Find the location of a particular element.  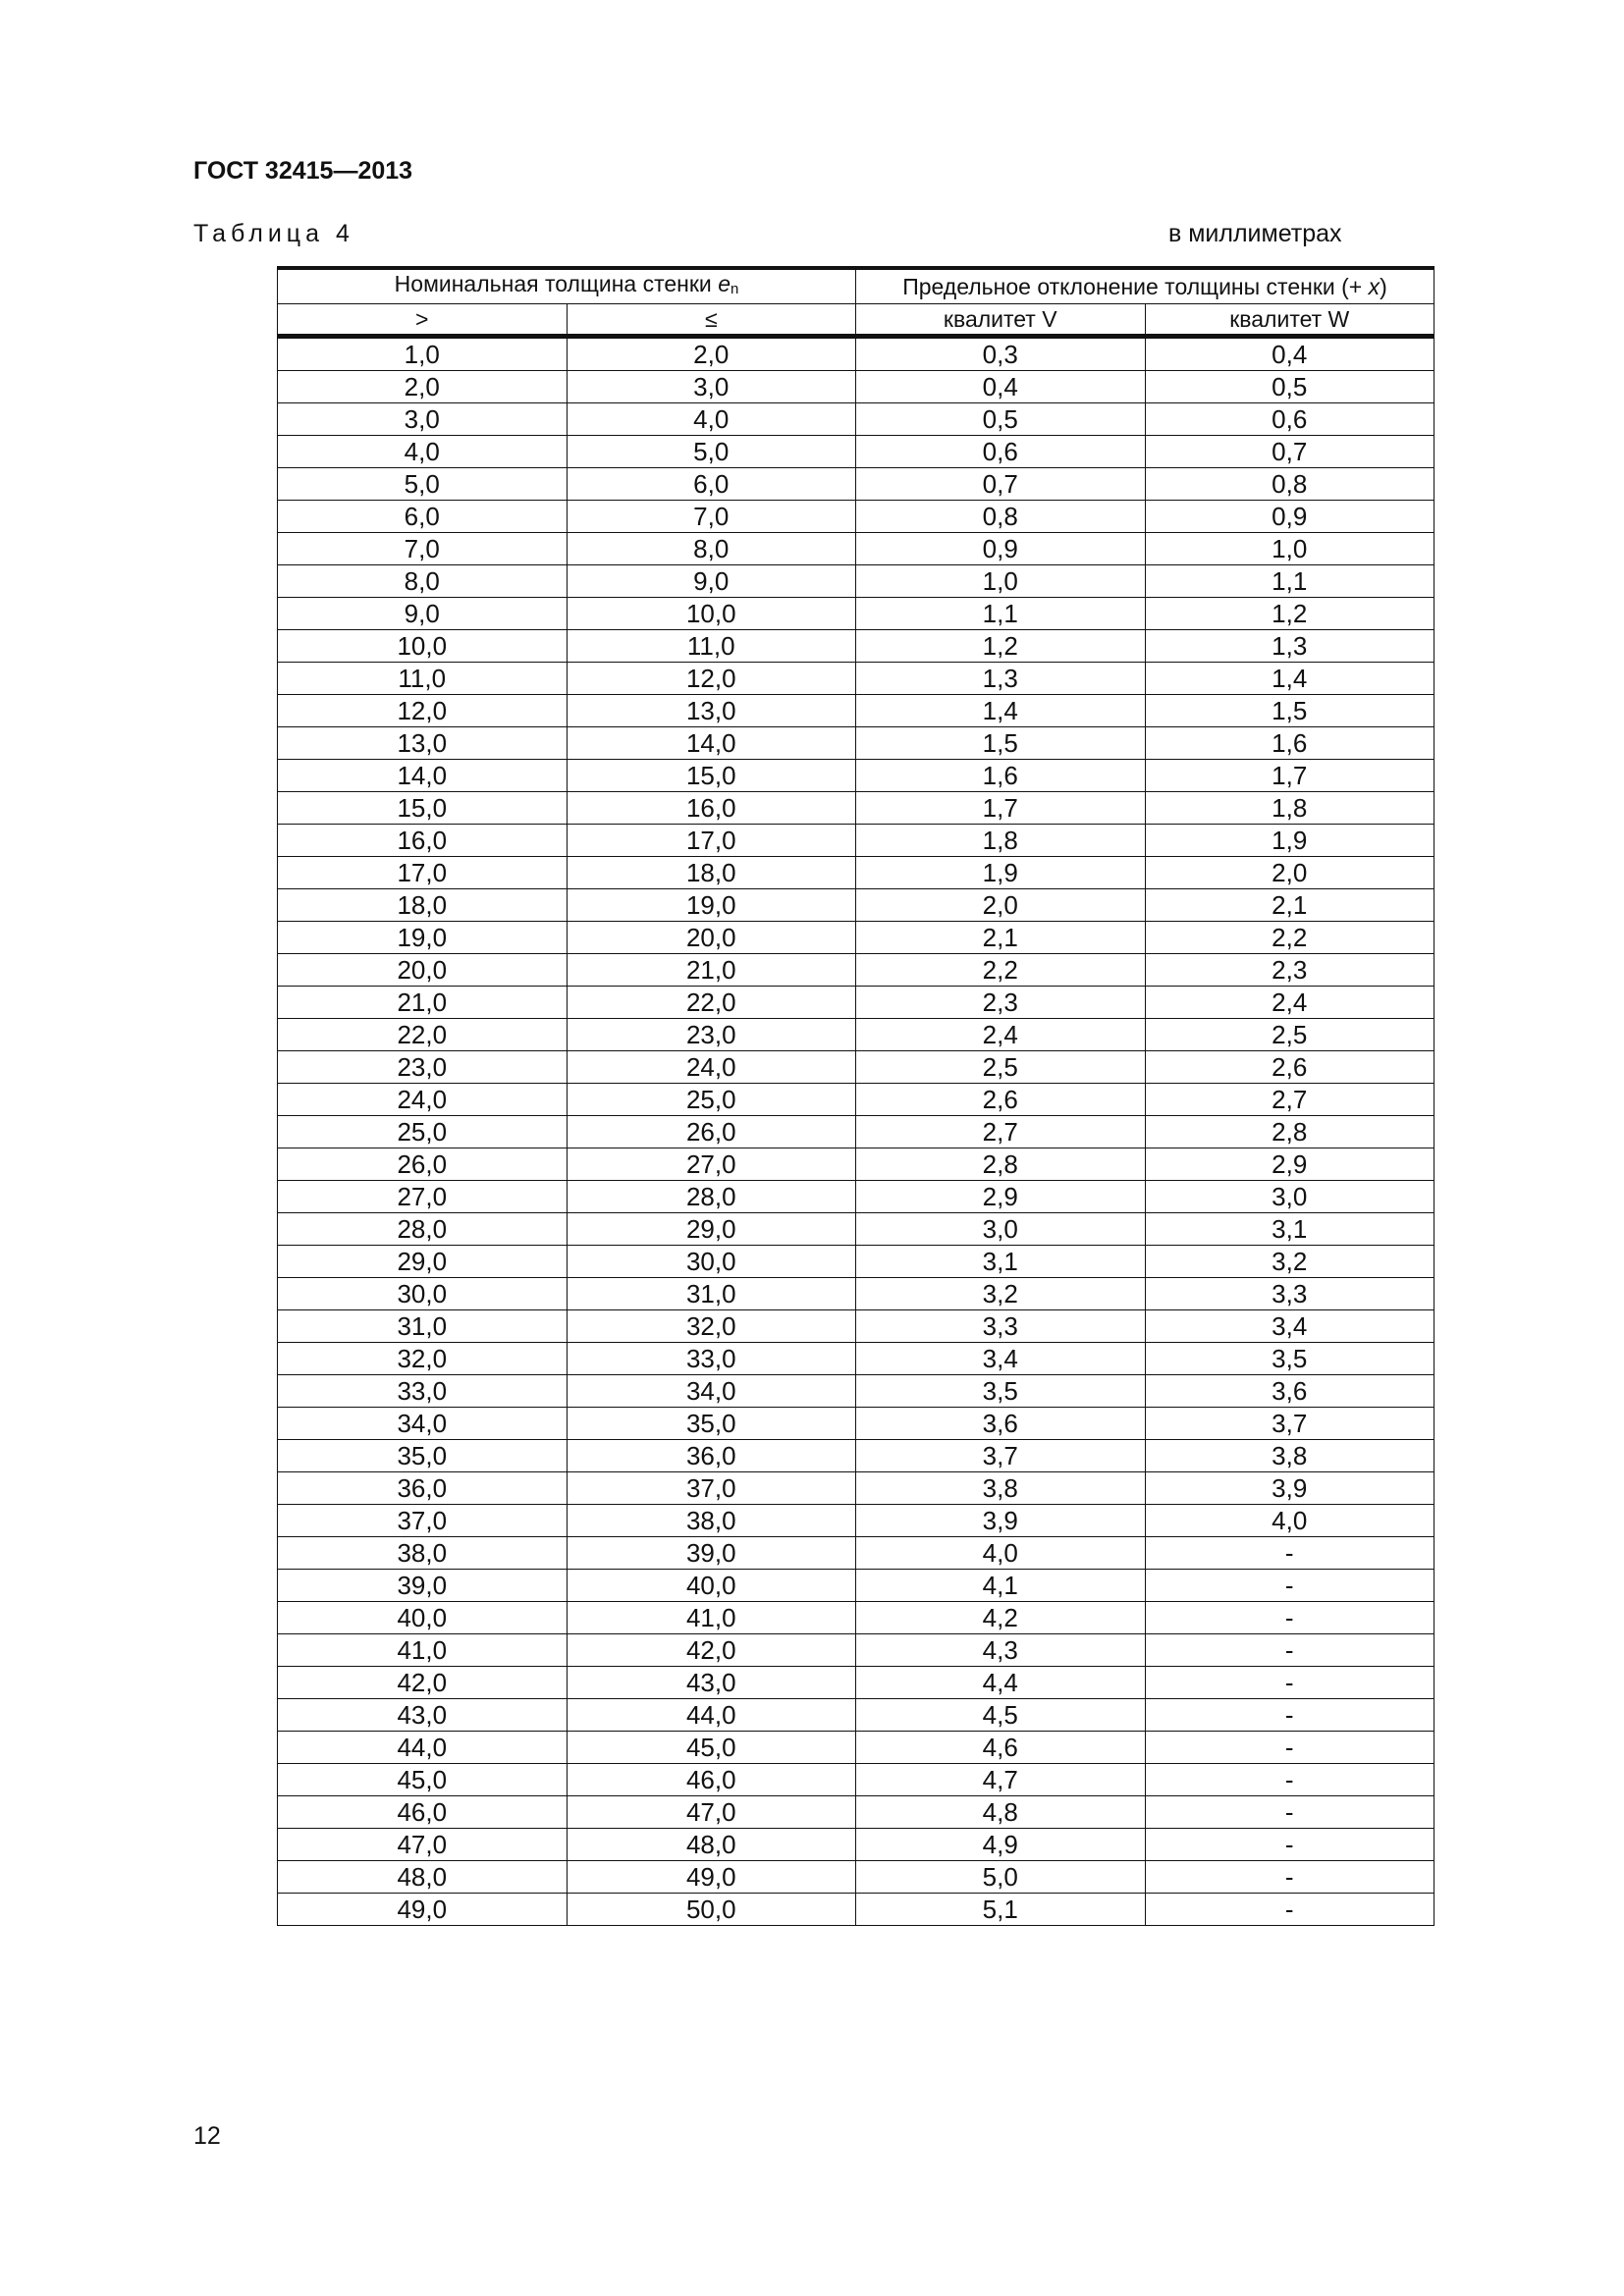

table-row: 43,0 44,0 4,5- is located at coordinates (856, 1715).